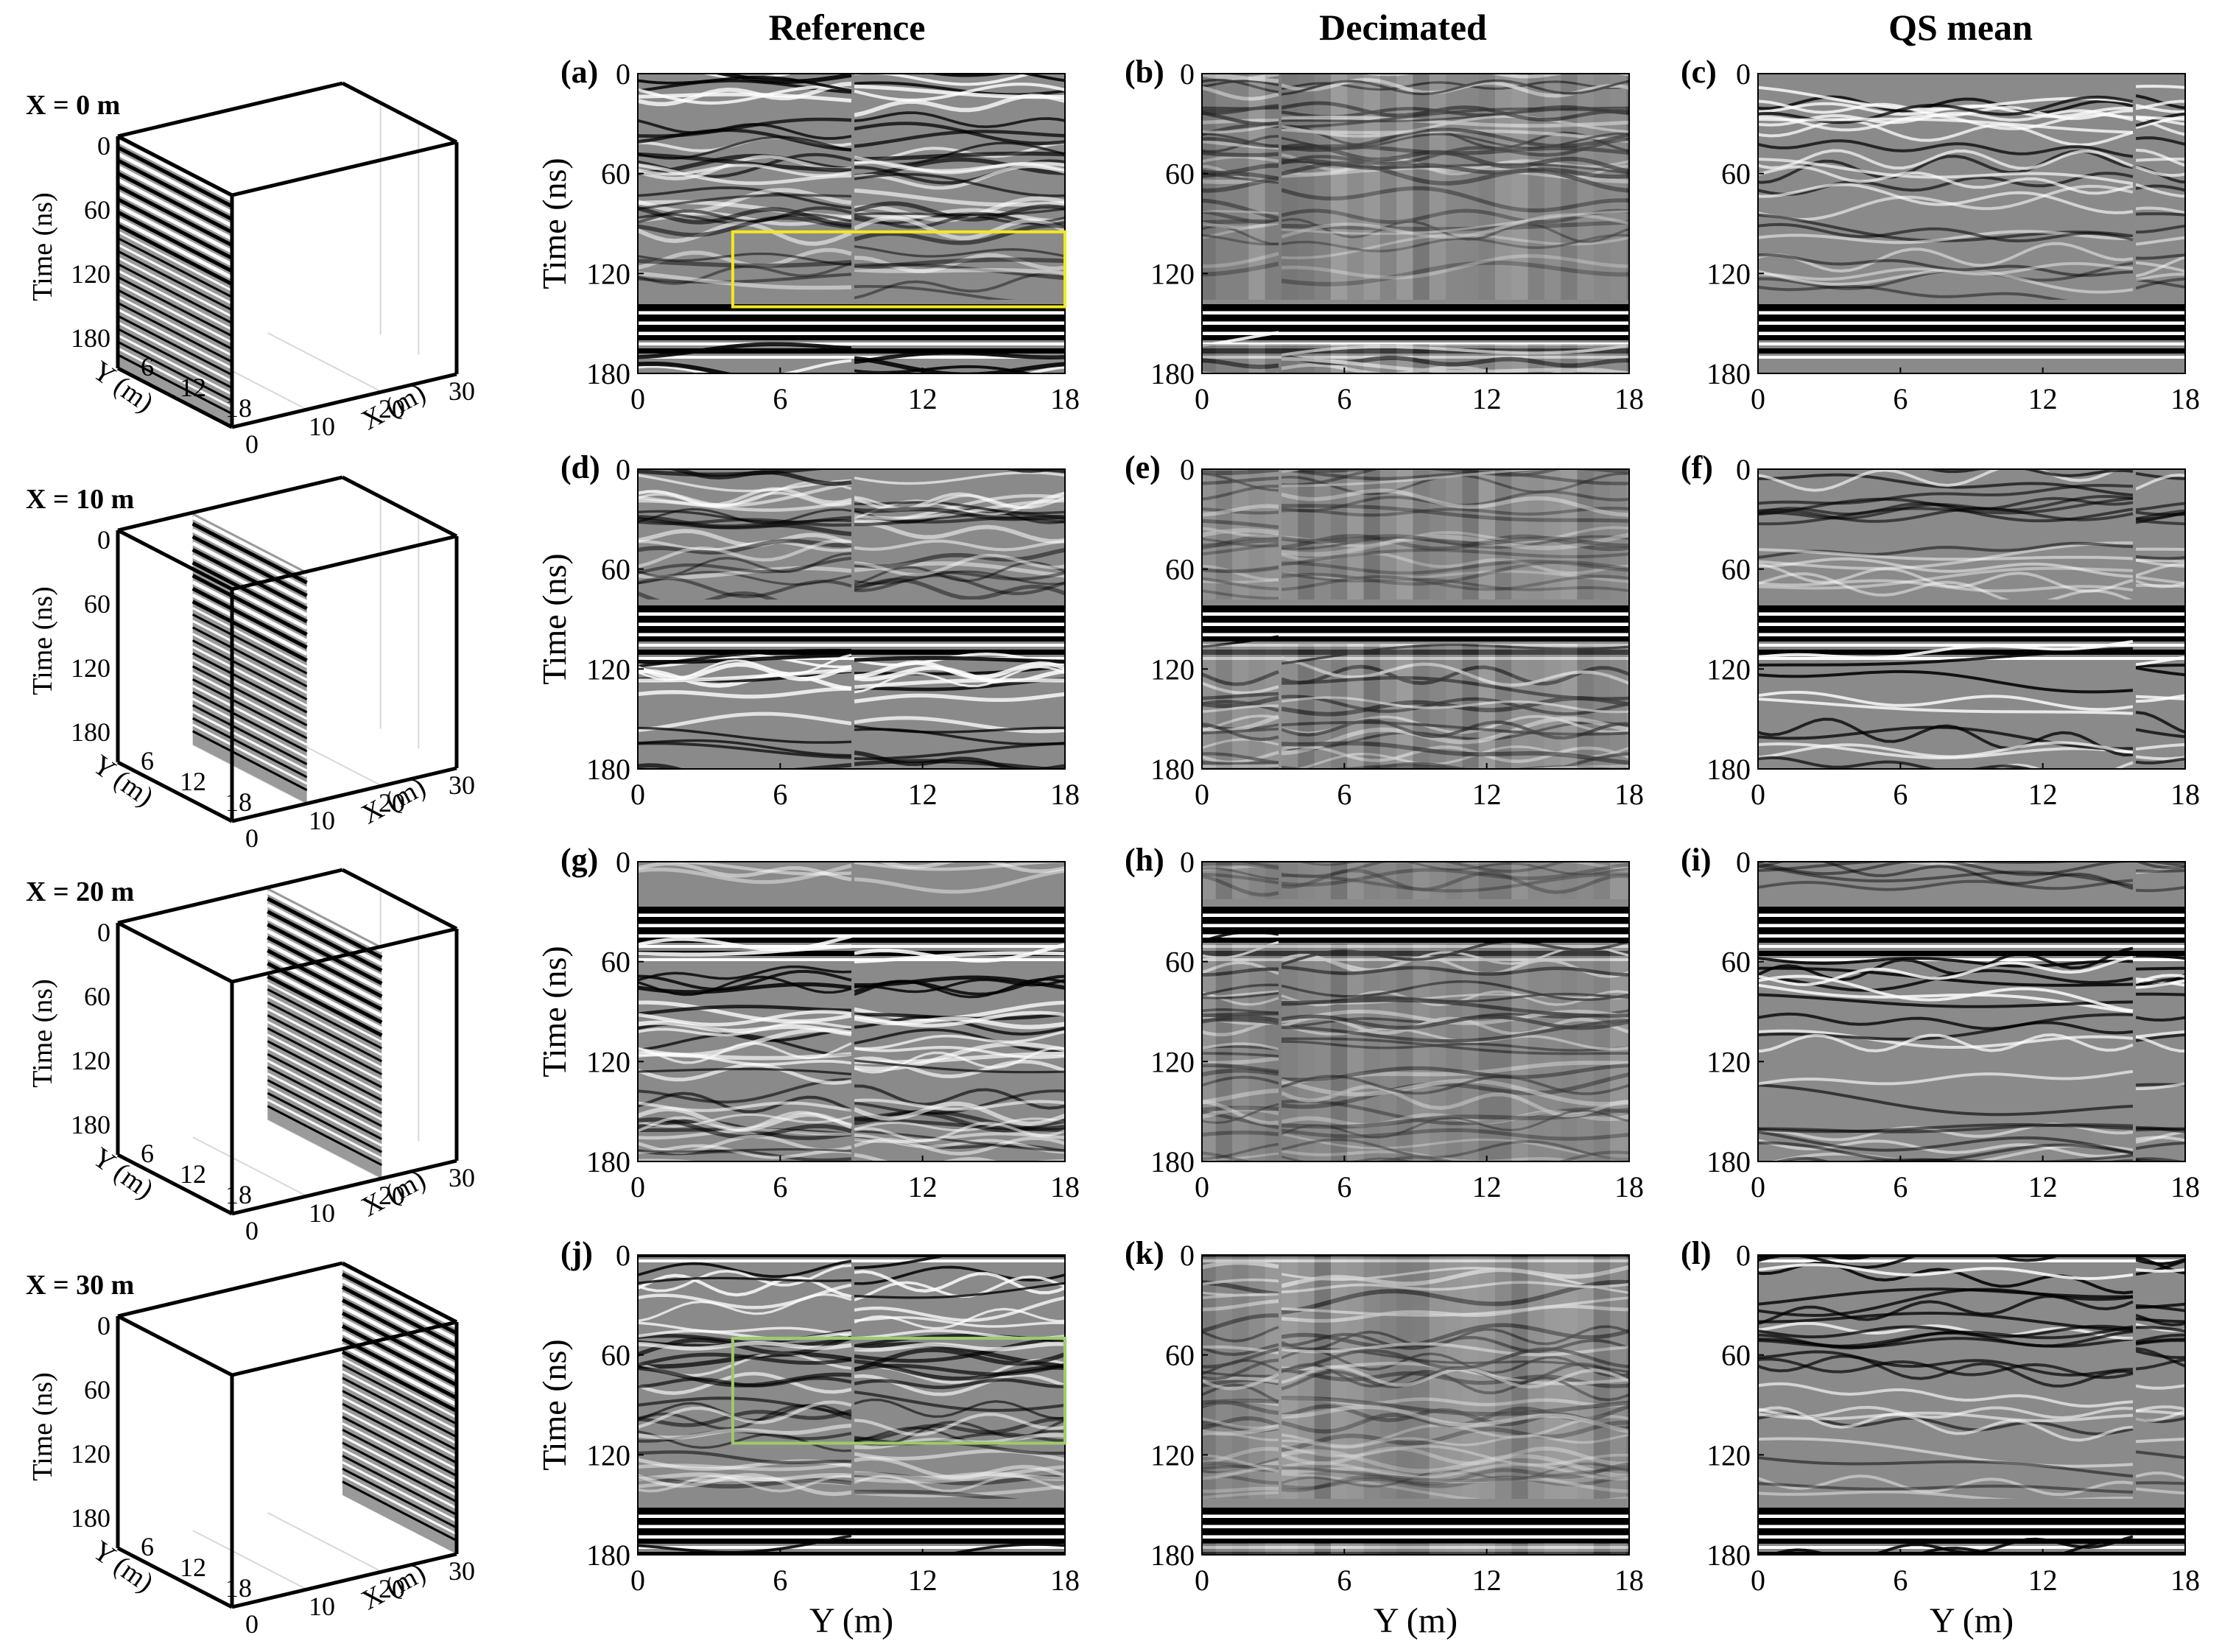  I want to click on column-title-reference: Reference, so click(847, 27).